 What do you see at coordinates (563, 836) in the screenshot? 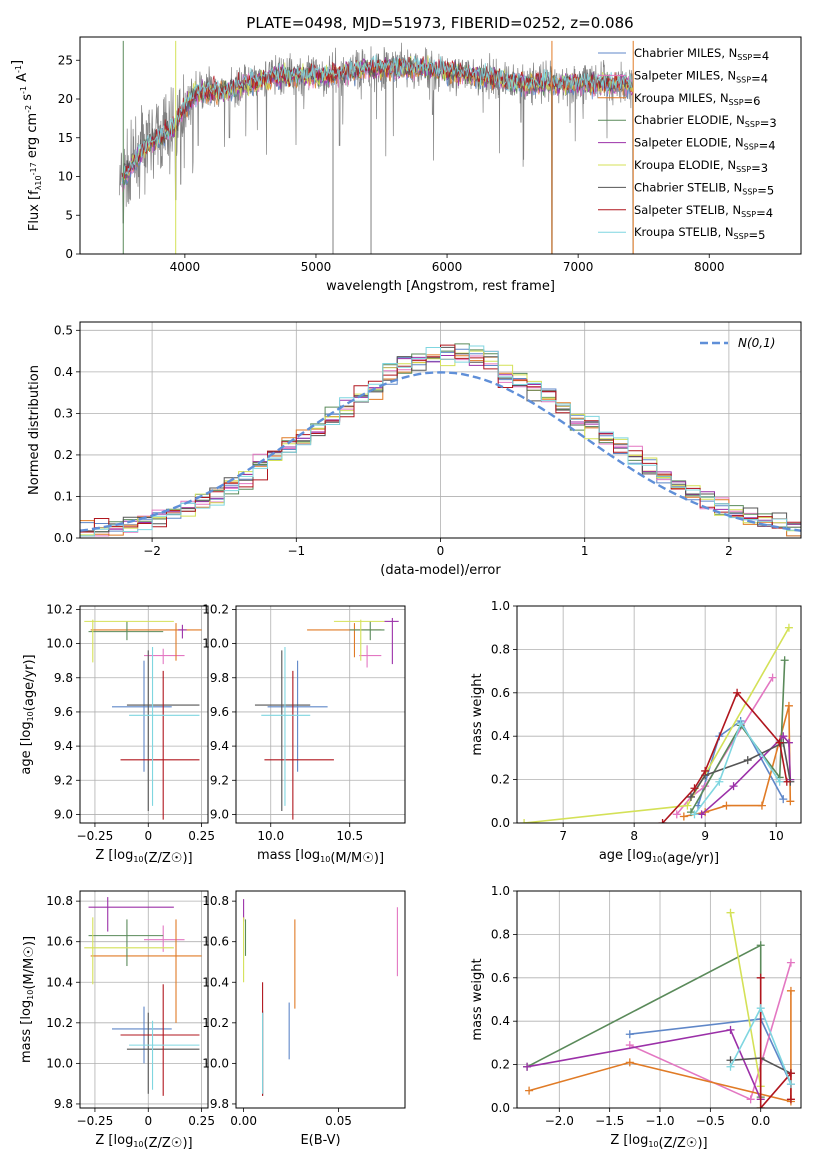
I see `x-tick-label: 7` at bounding box center [563, 836].